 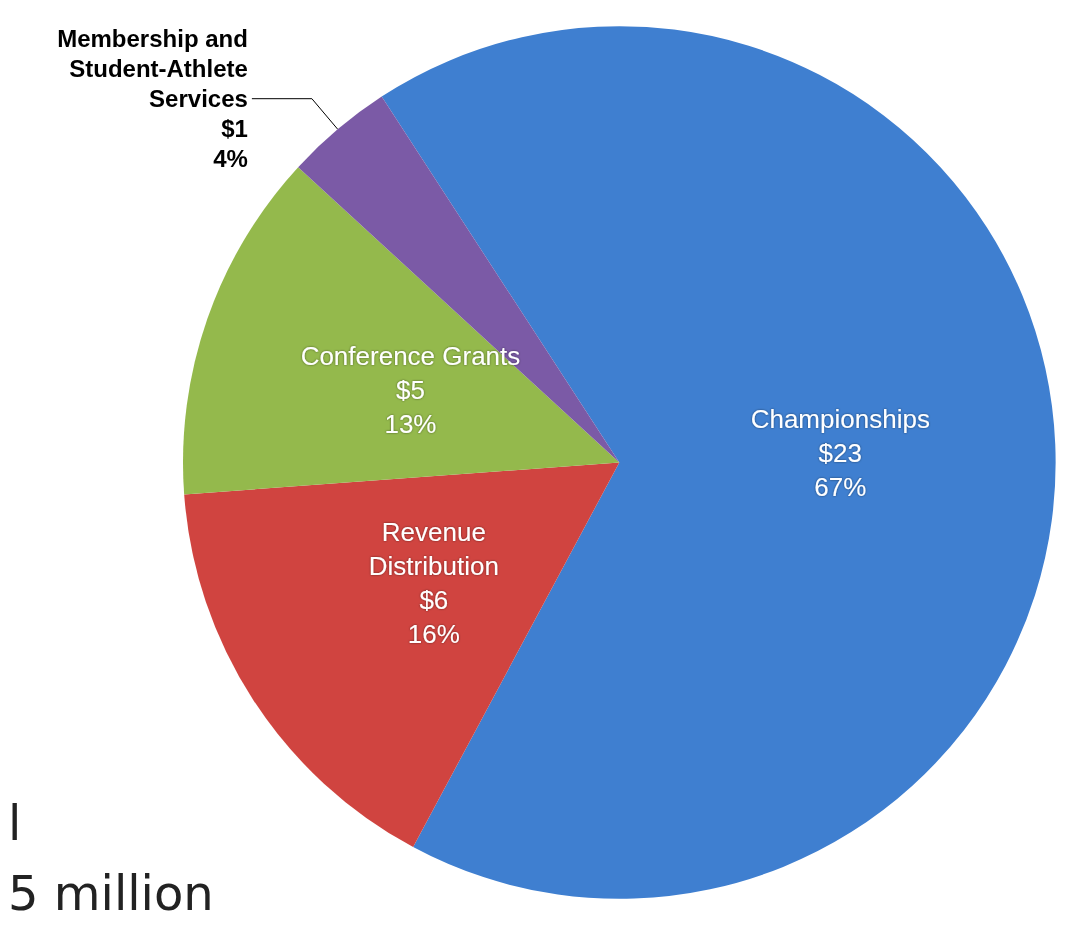 I want to click on slice-label: Revenue Distribution, so click(x=433, y=548).